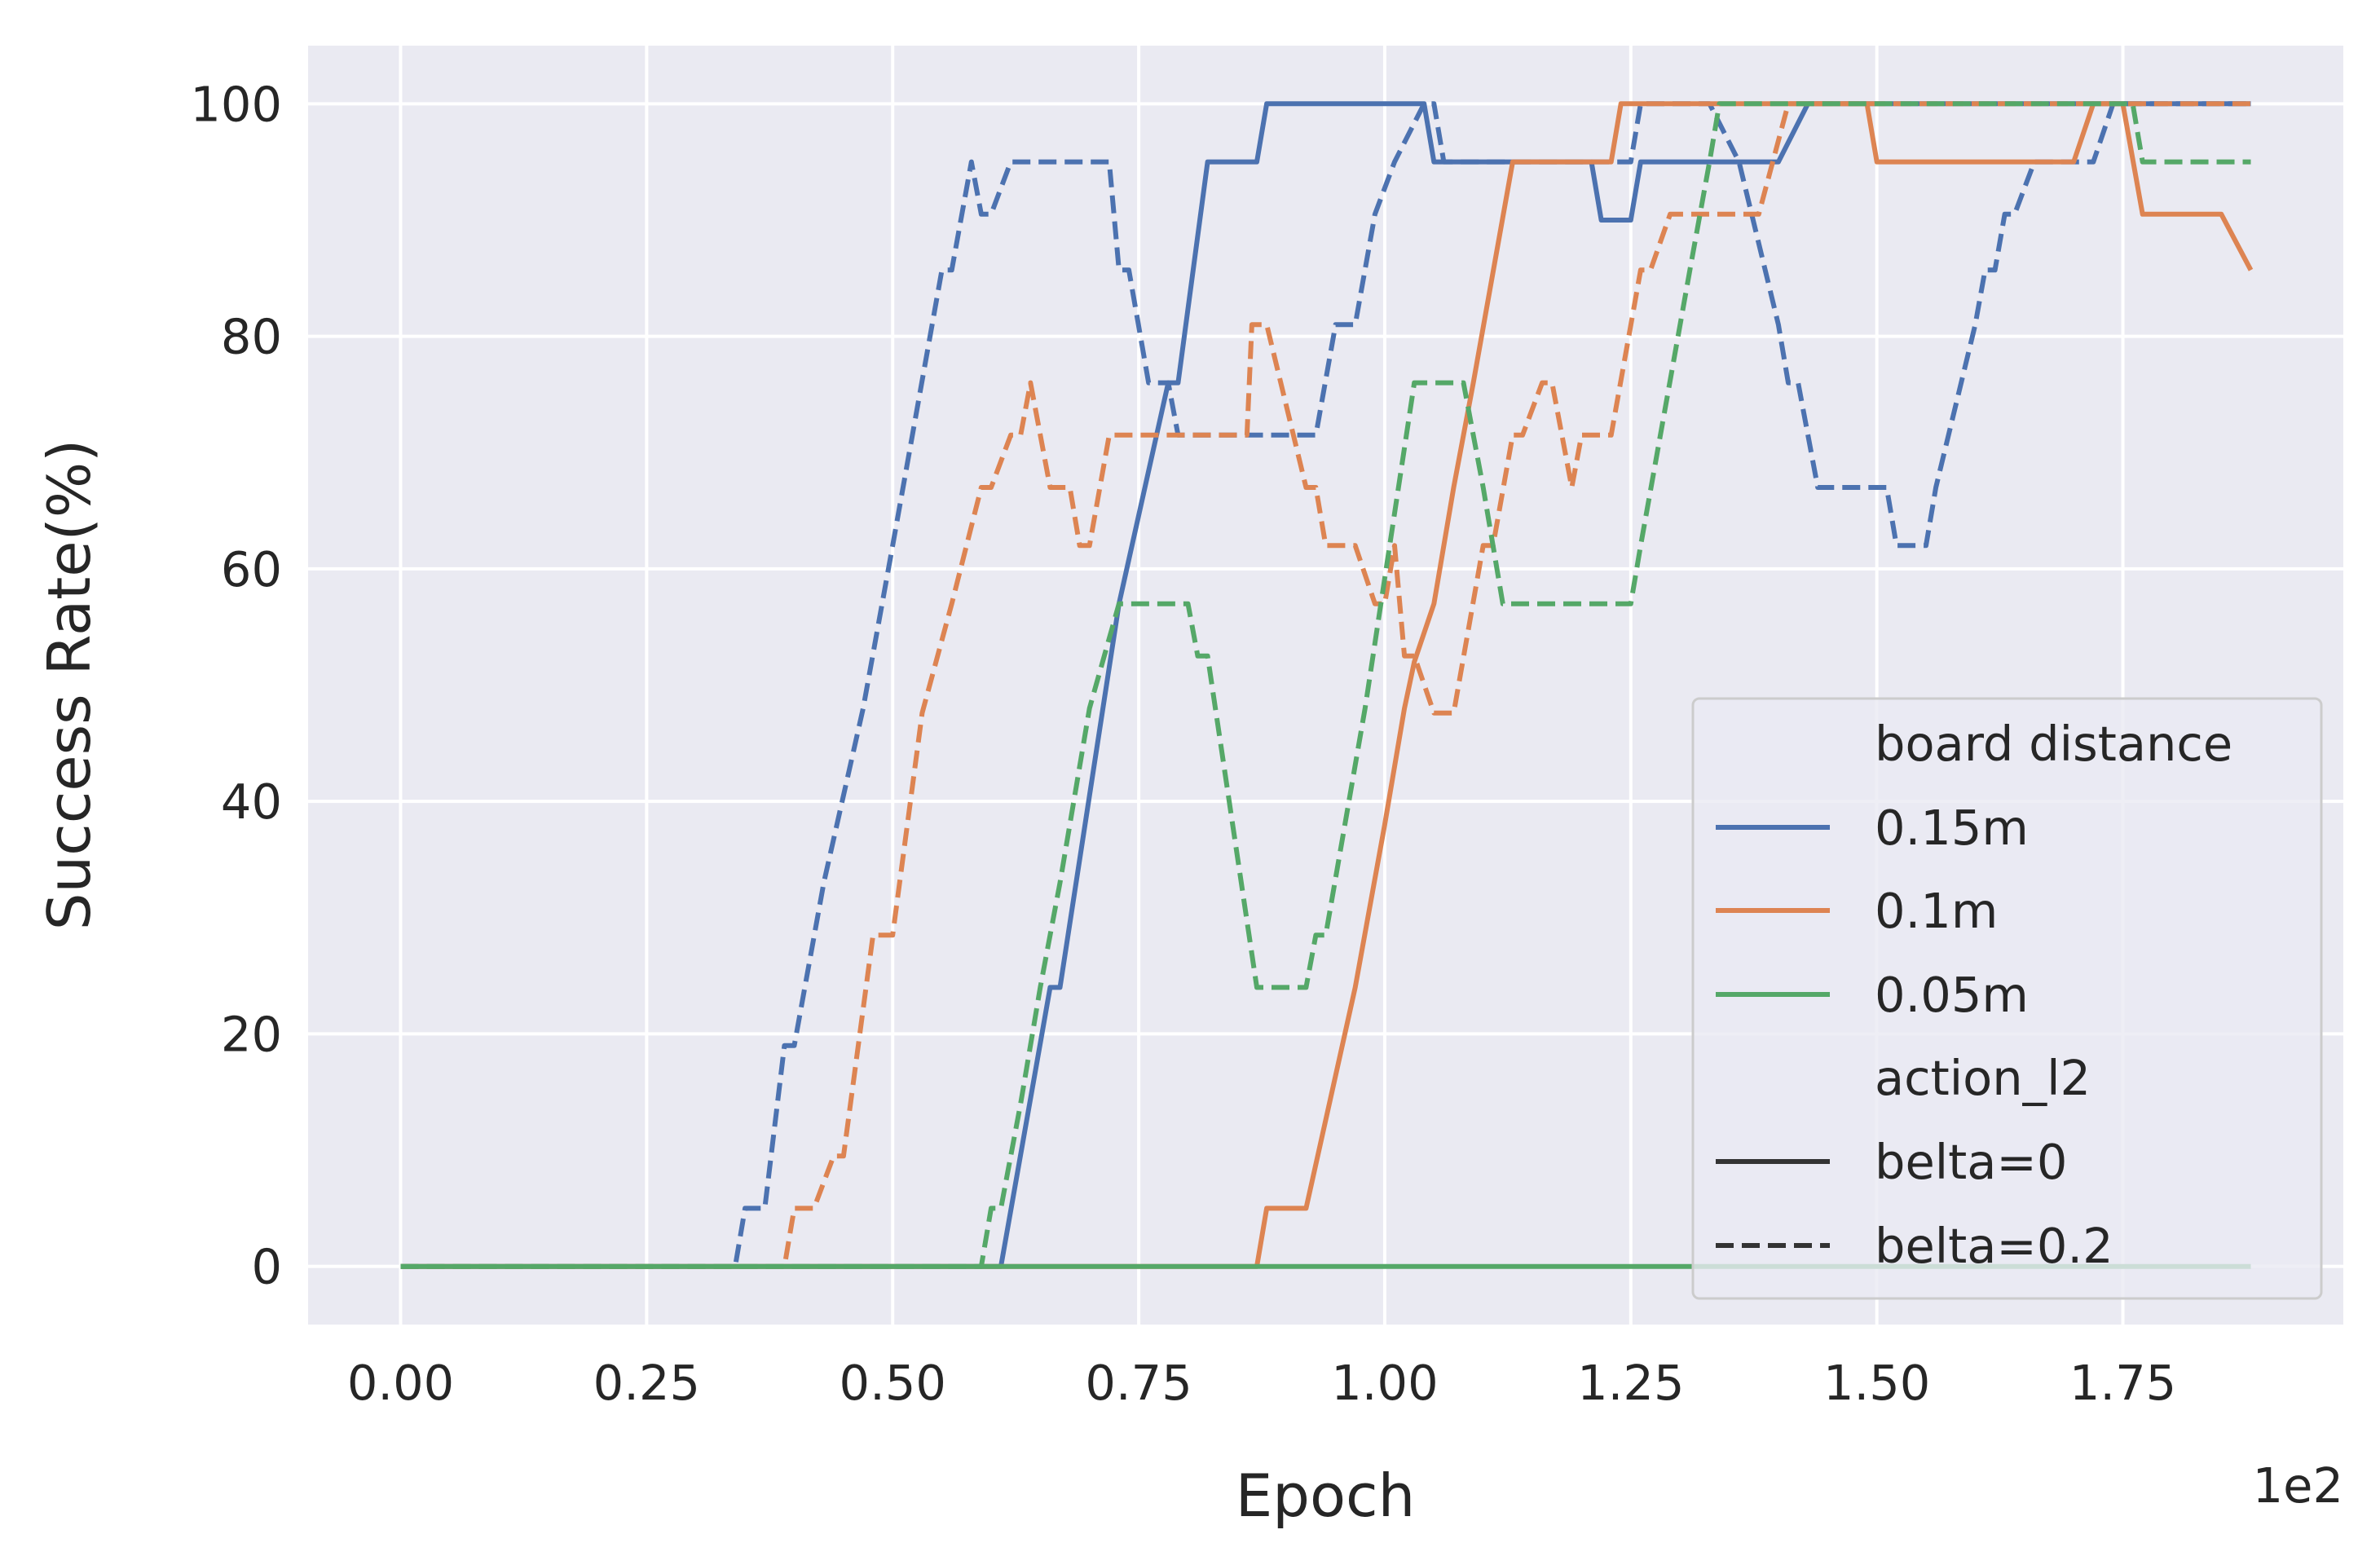  I want to click on legend-box, so click(2007, 998).